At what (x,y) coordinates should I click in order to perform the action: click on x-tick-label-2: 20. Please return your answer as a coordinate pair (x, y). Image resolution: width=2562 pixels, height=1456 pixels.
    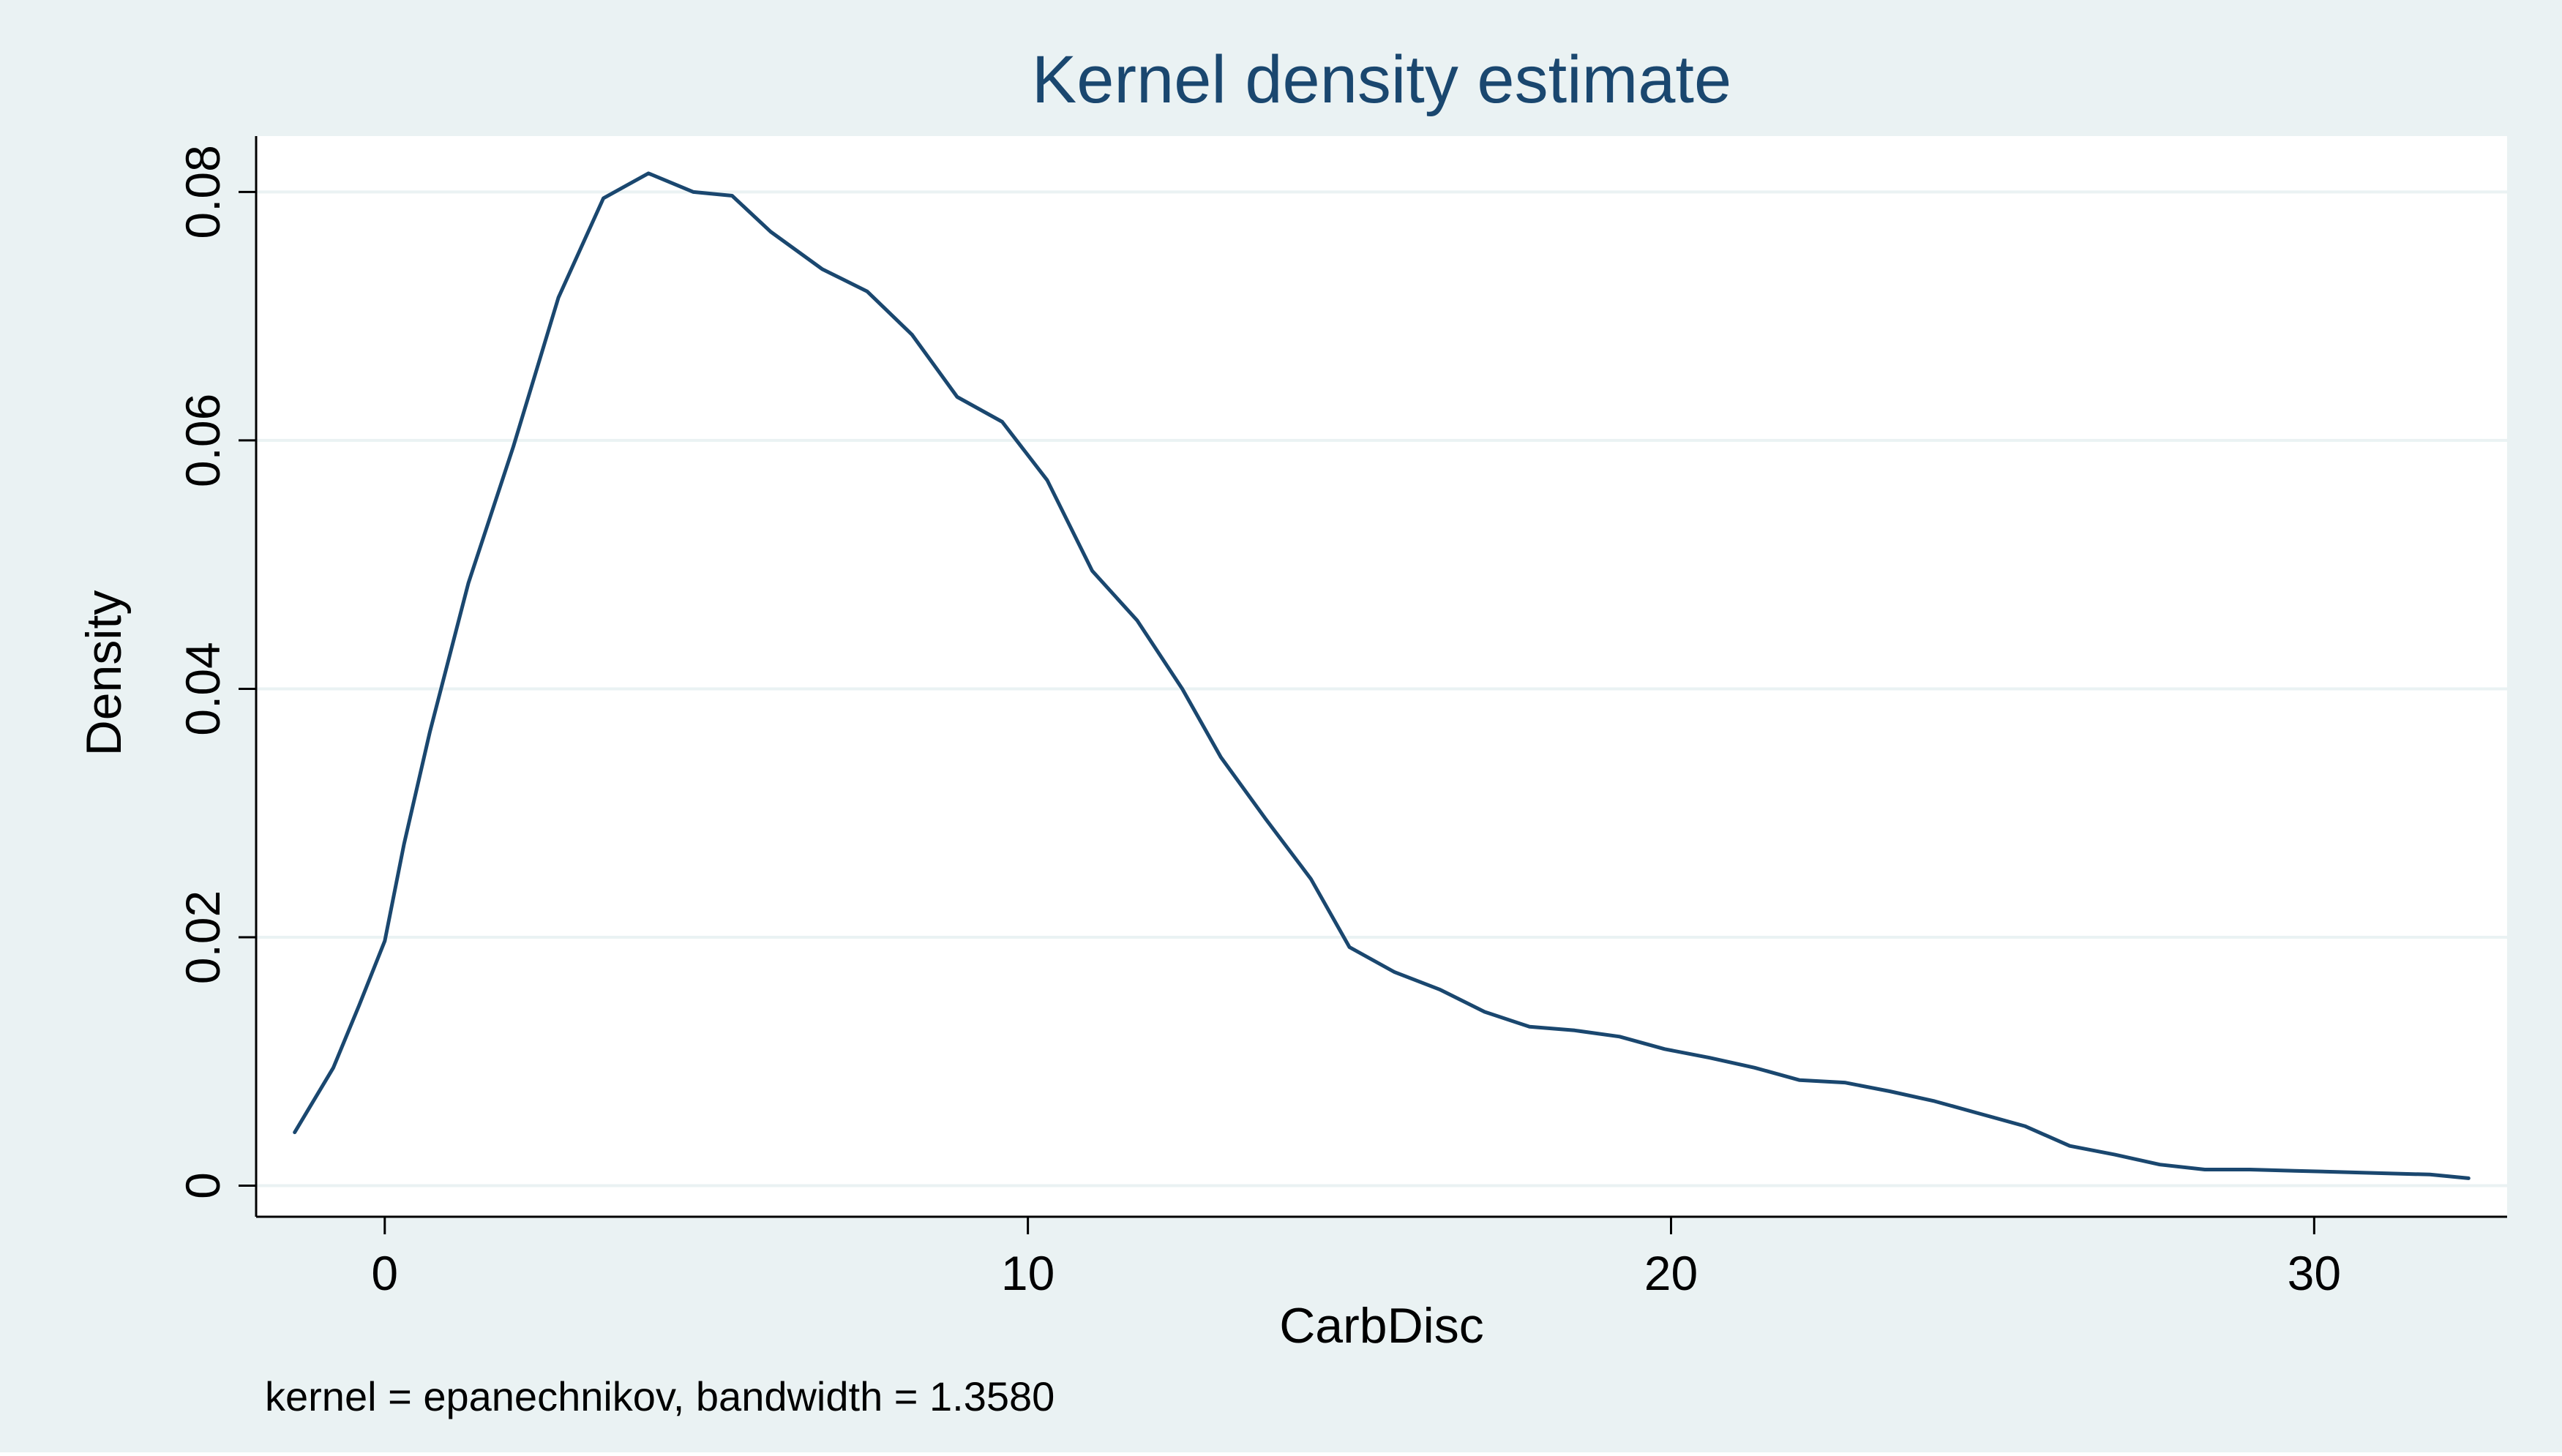
    Looking at the image, I should click on (1671, 1273).